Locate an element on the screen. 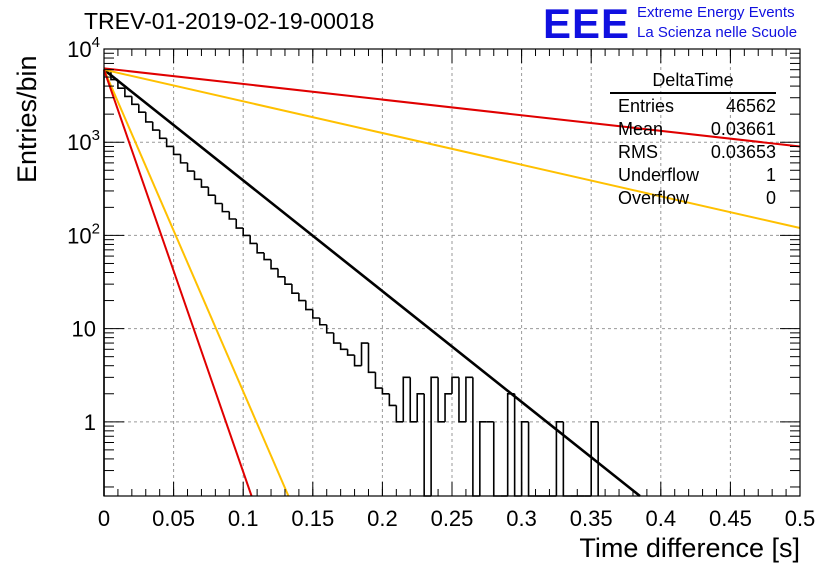 The height and width of the screenshot is (572, 836). x-tick-label: 0.4 is located at coordinates (661, 518).